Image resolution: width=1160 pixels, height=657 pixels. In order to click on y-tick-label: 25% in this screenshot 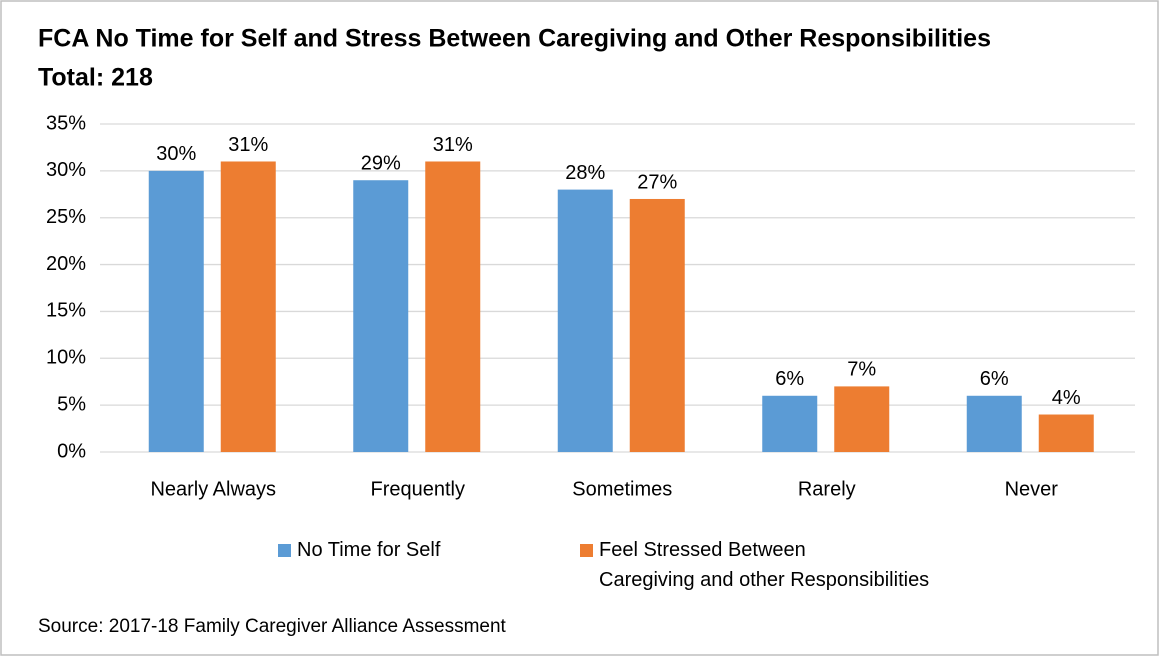, I will do `click(66, 217)`.